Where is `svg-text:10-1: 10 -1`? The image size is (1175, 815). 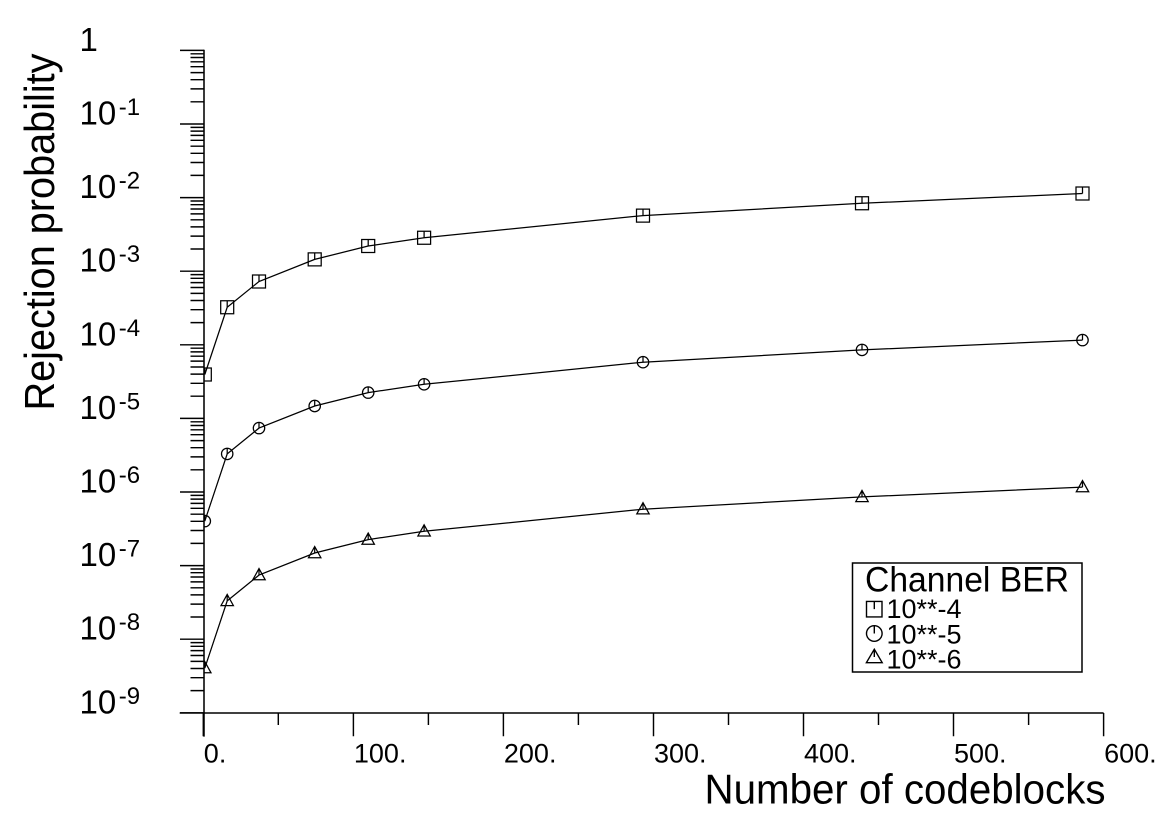
svg-text:10-1: 10 -1 is located at coordinates (110, 113).